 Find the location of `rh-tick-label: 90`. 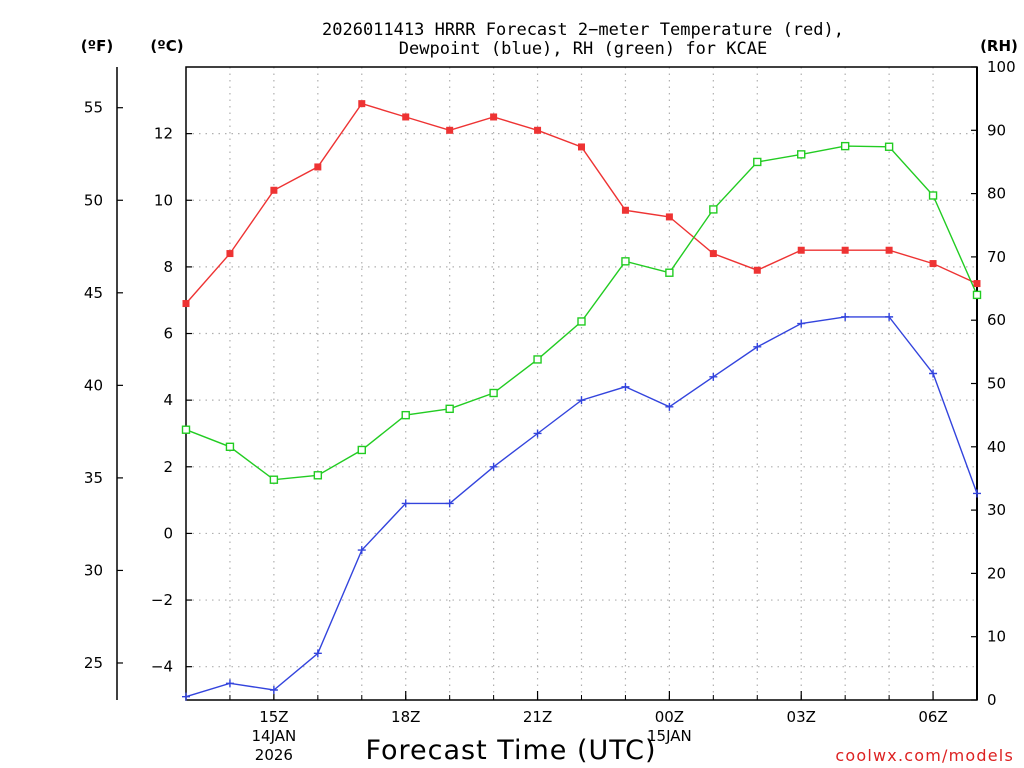

rh-tick-label: 90 is located at coordinates (996, 130).